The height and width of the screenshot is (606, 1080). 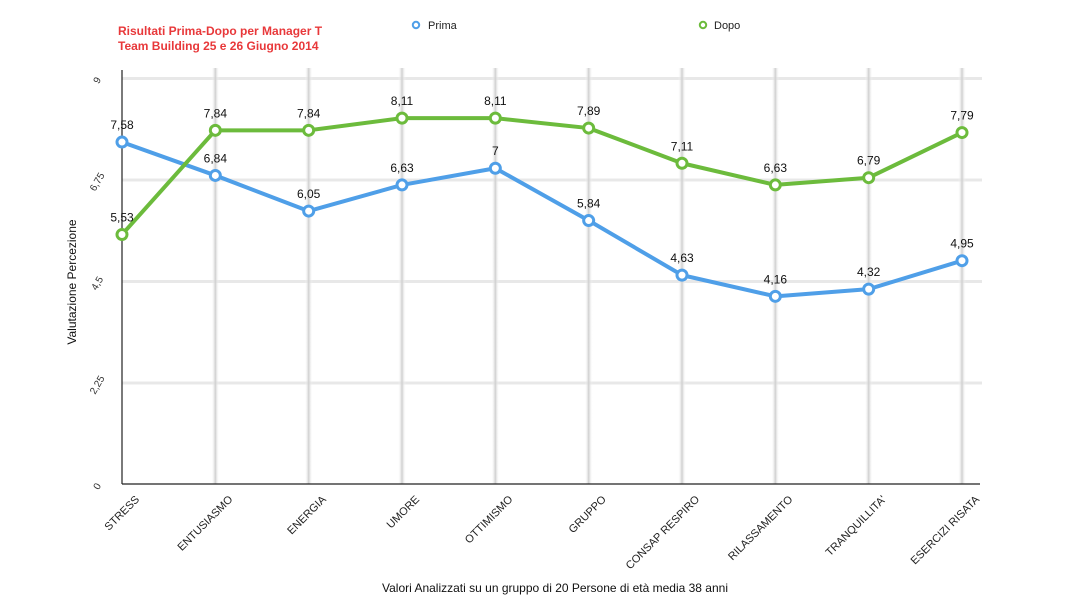 I want to click on y-tick-label: 0, so click(x=98, y=486).